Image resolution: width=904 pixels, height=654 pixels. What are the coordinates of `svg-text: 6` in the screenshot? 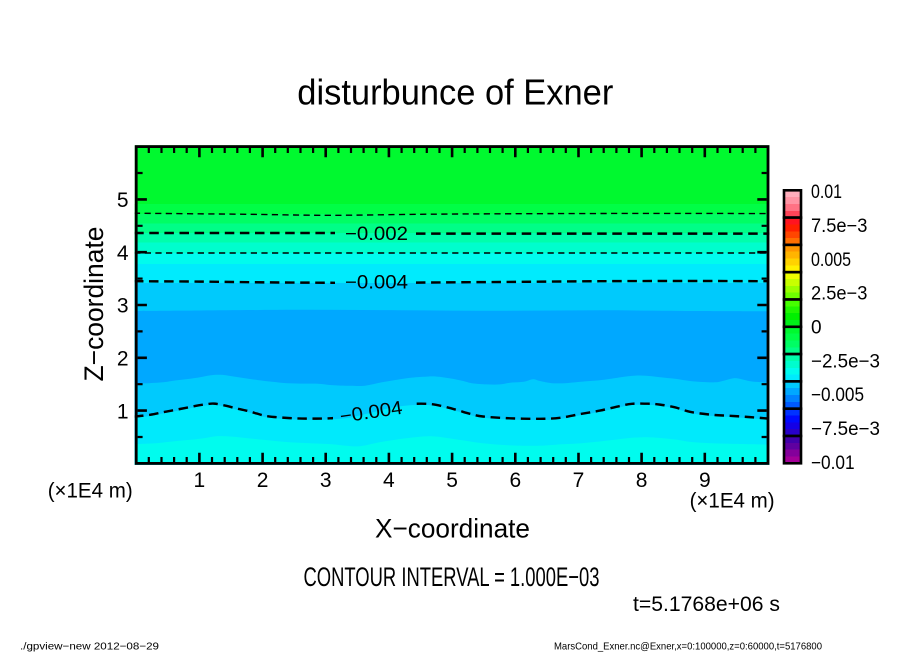 It's located at (515, 480).